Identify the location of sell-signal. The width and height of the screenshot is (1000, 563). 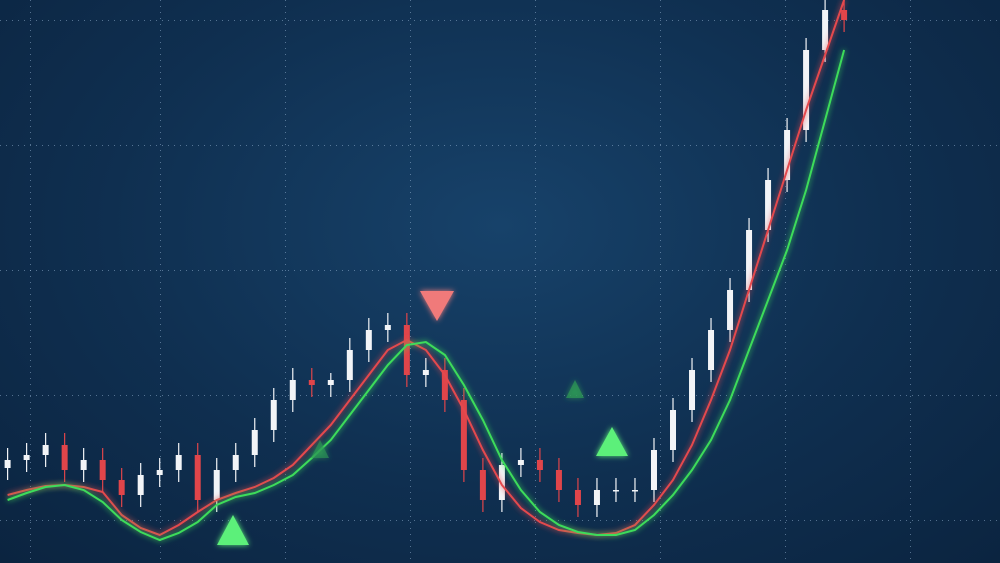
(437, 306).